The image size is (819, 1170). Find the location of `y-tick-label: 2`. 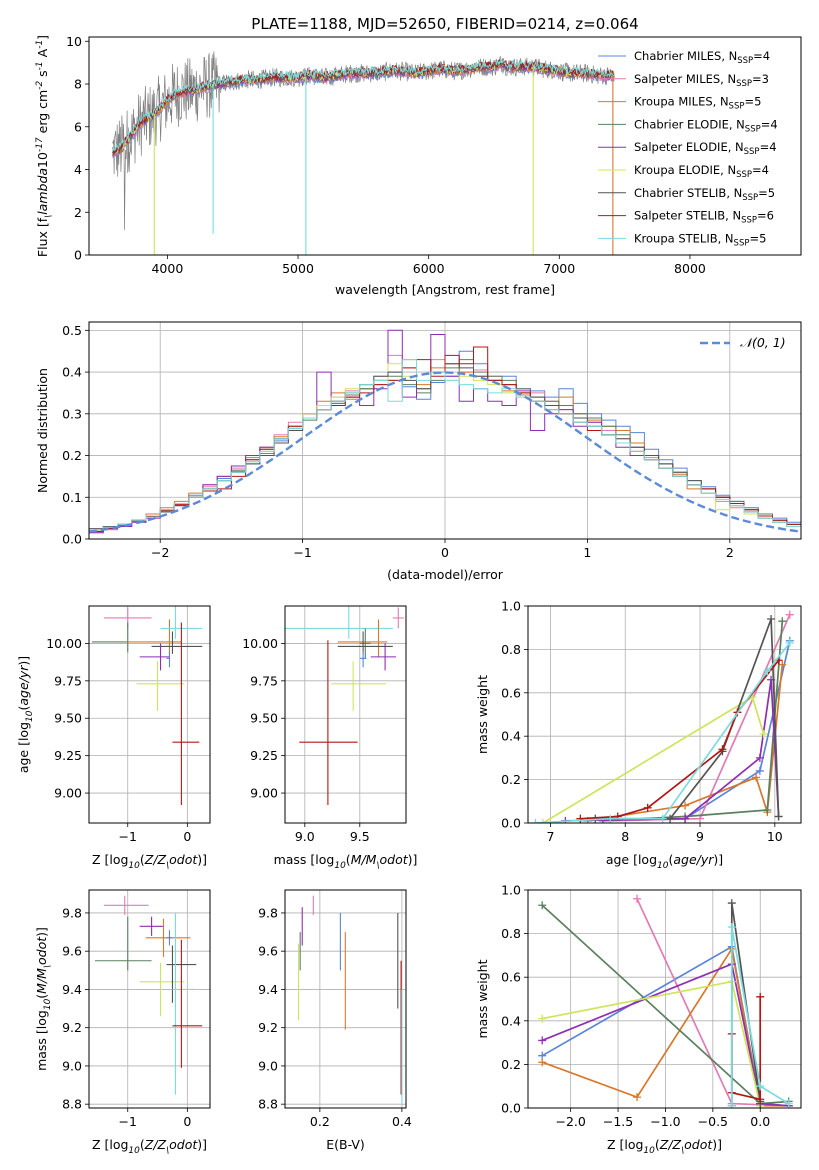

y-tick-label: 2 is located at coordinates (78, 212).